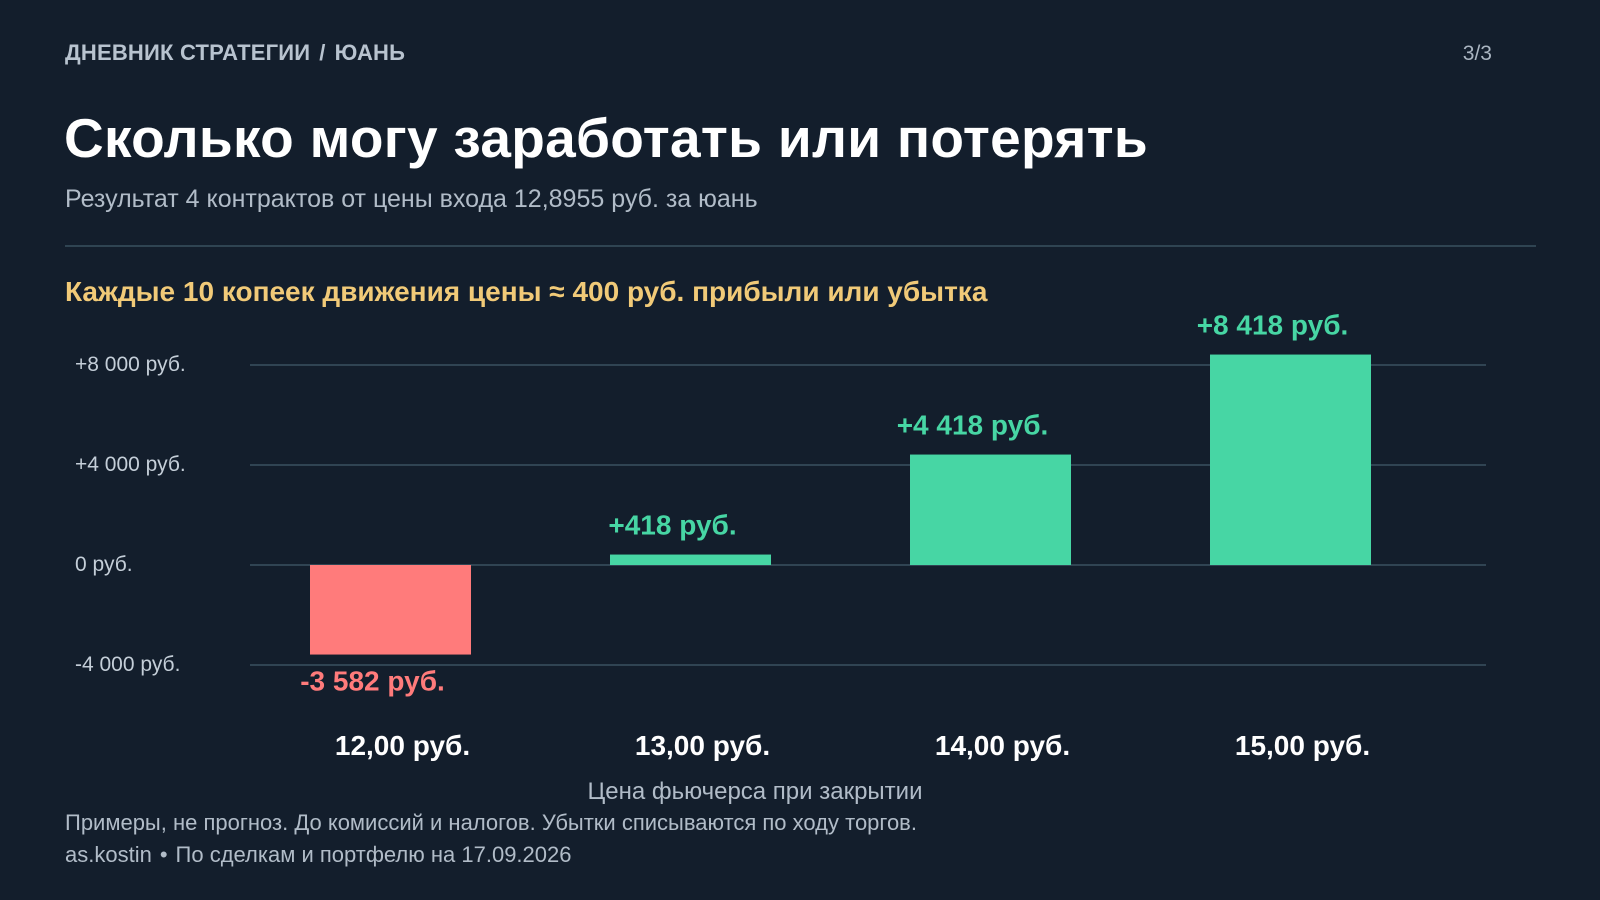 The width and height of the screenshot is (1600, 900). What do you see at coordinates (800, 246) in the screenshot?
I see `header-divider` at bounding box center [800, 246].